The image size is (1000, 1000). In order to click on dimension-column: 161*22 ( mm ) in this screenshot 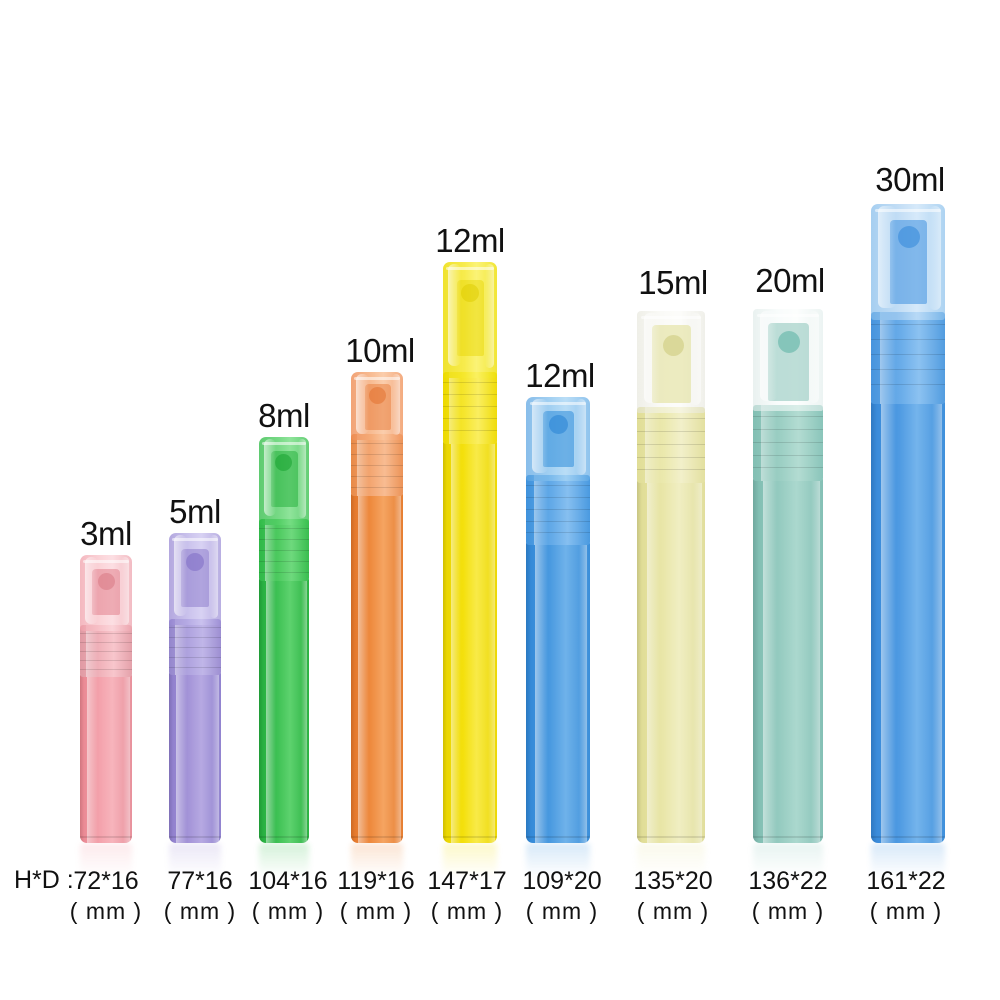, I will do `click(905, 896)`.